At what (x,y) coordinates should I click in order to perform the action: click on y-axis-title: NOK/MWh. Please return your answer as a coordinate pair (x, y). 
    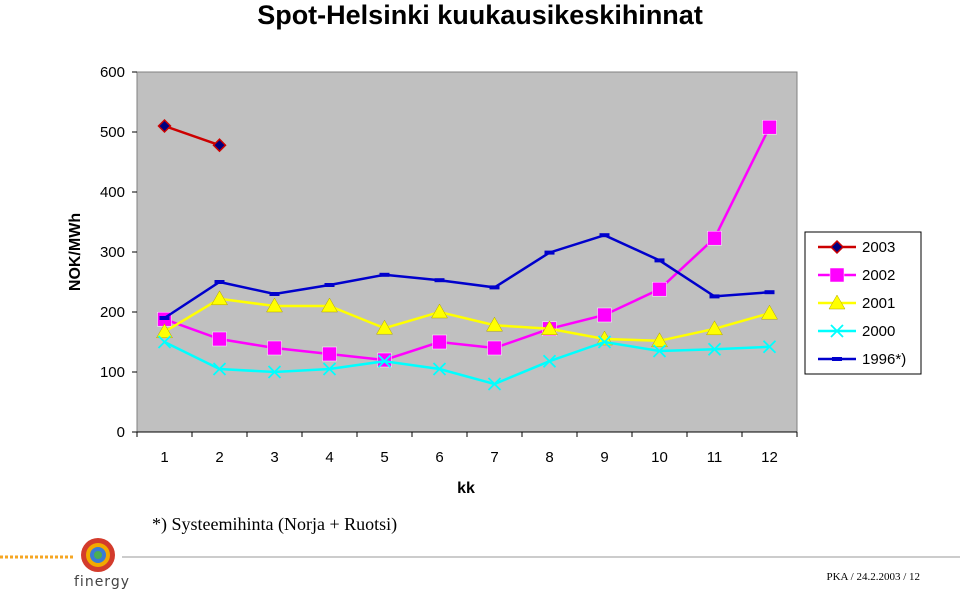
    Looking at the image, I should click on (75, 252).